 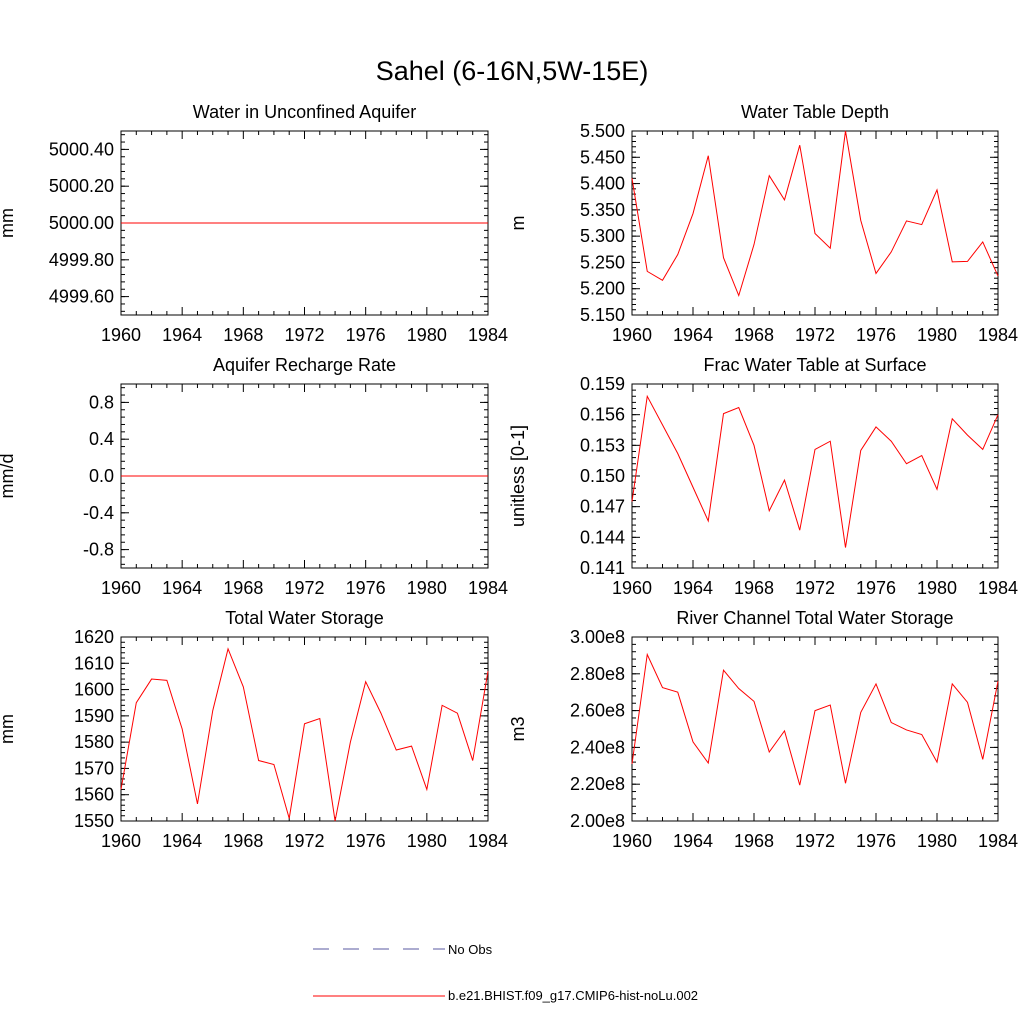 What do you see at coordinates (602, 537) in the screenshot?
I see `y-tick-label: 0.144` at bounding box center [602, 537].